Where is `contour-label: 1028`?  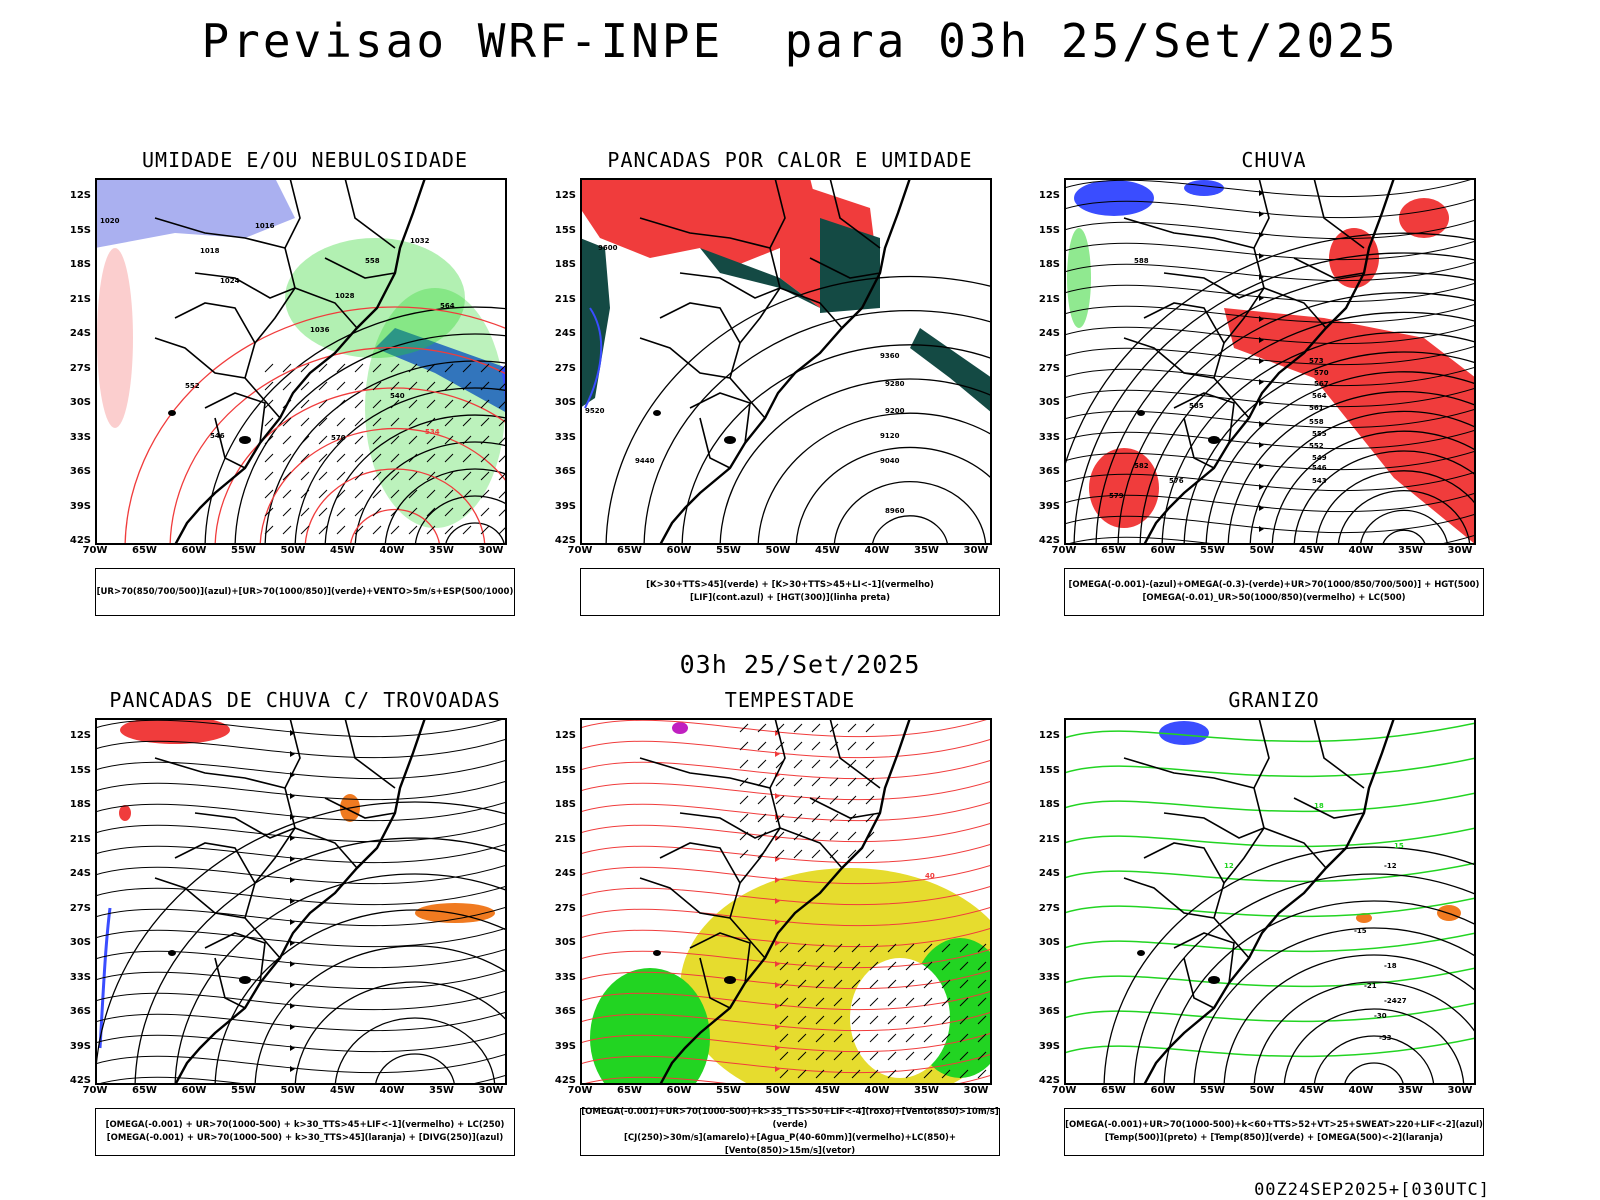 contour-label: 1028 is located at coordinates (345, 296).